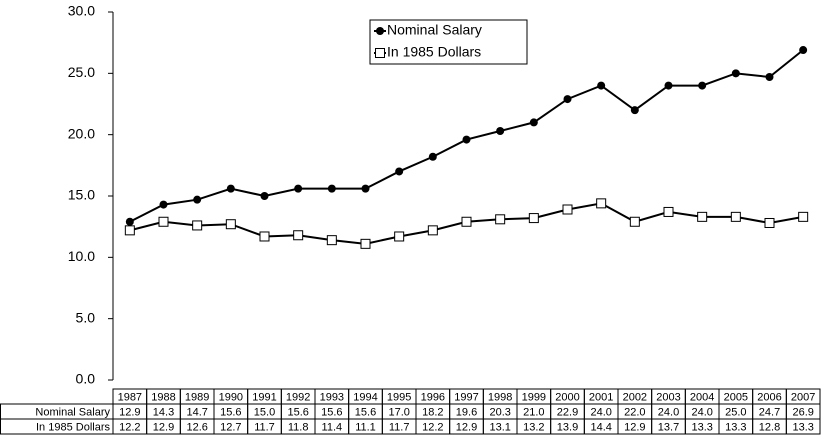  I want to click on y-tick-label: 15.0, so click(81, 195).